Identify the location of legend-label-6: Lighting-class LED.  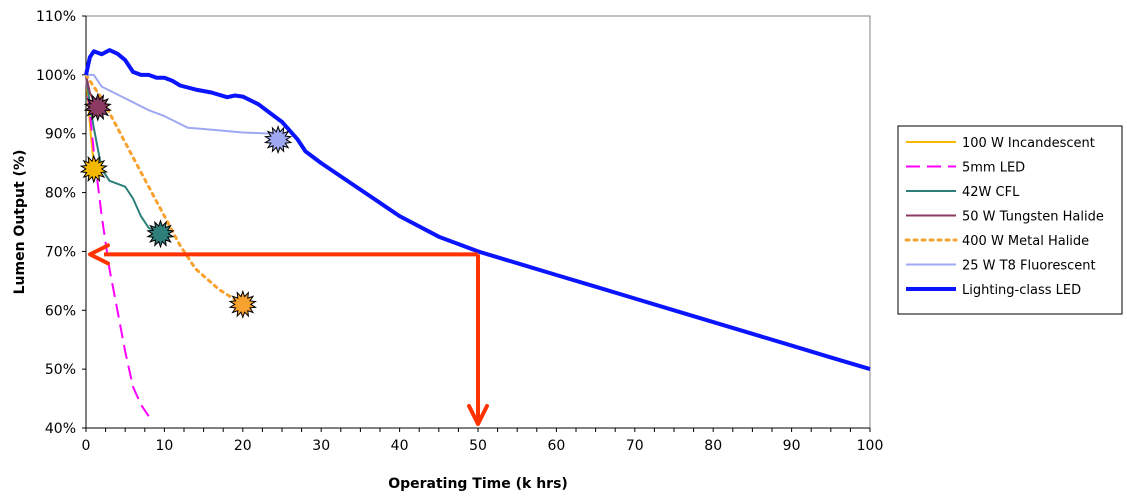
(1021, 290).